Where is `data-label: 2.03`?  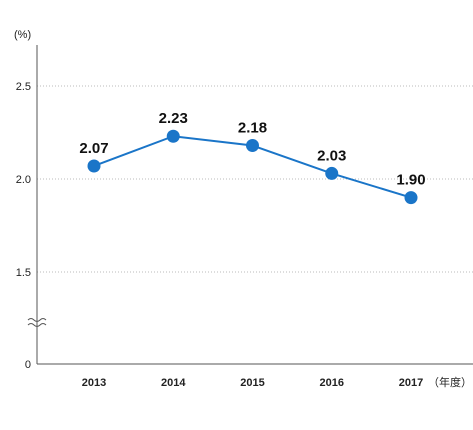
data-label: 2.03 is located at coordinates (331, 155).